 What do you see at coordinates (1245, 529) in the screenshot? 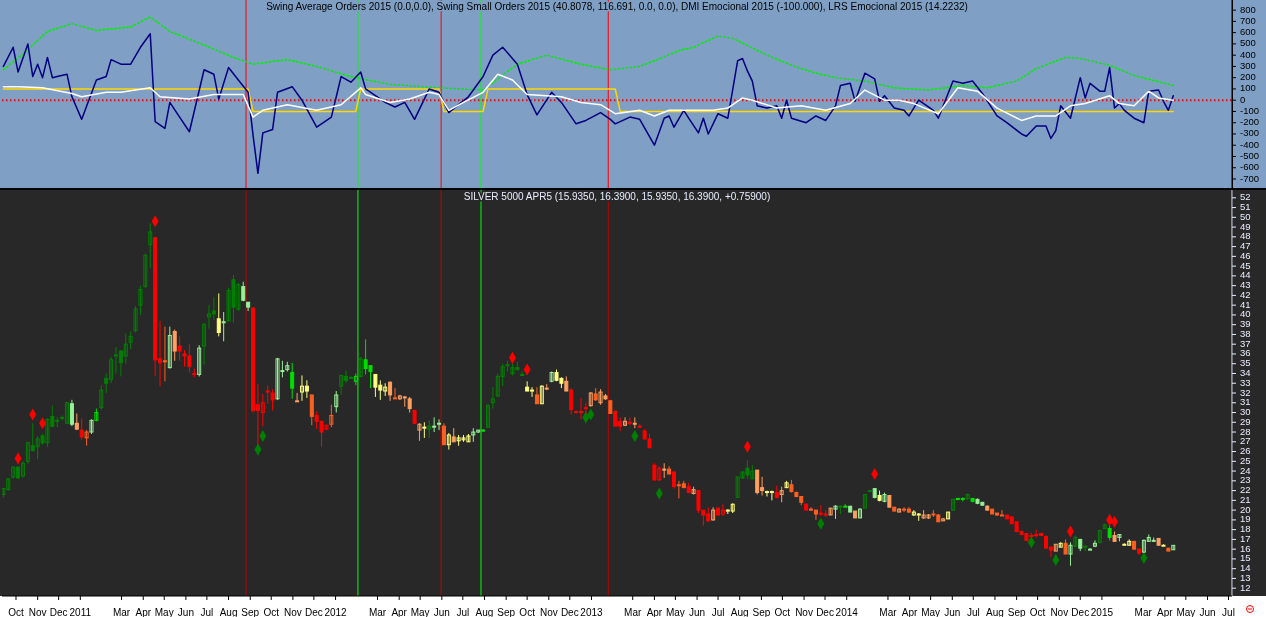
I see `y-tick-label: 18` at bounding box center [1245, 529].